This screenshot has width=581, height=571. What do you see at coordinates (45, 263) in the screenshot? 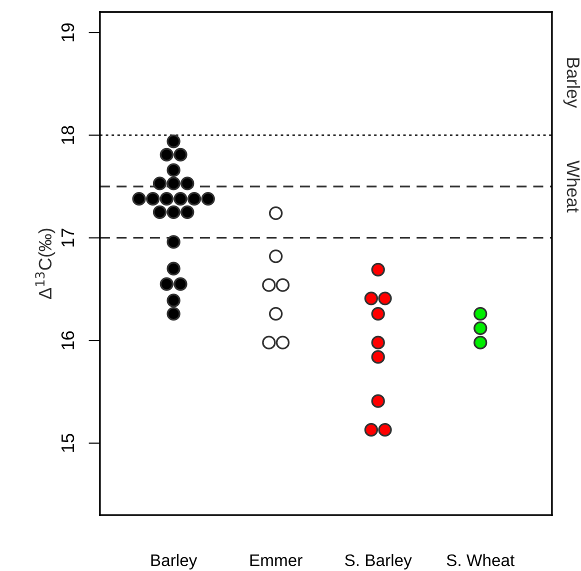
I see `y-axis-title: Δ$^{13}$C(‰)` at bounding box center [45, 263].